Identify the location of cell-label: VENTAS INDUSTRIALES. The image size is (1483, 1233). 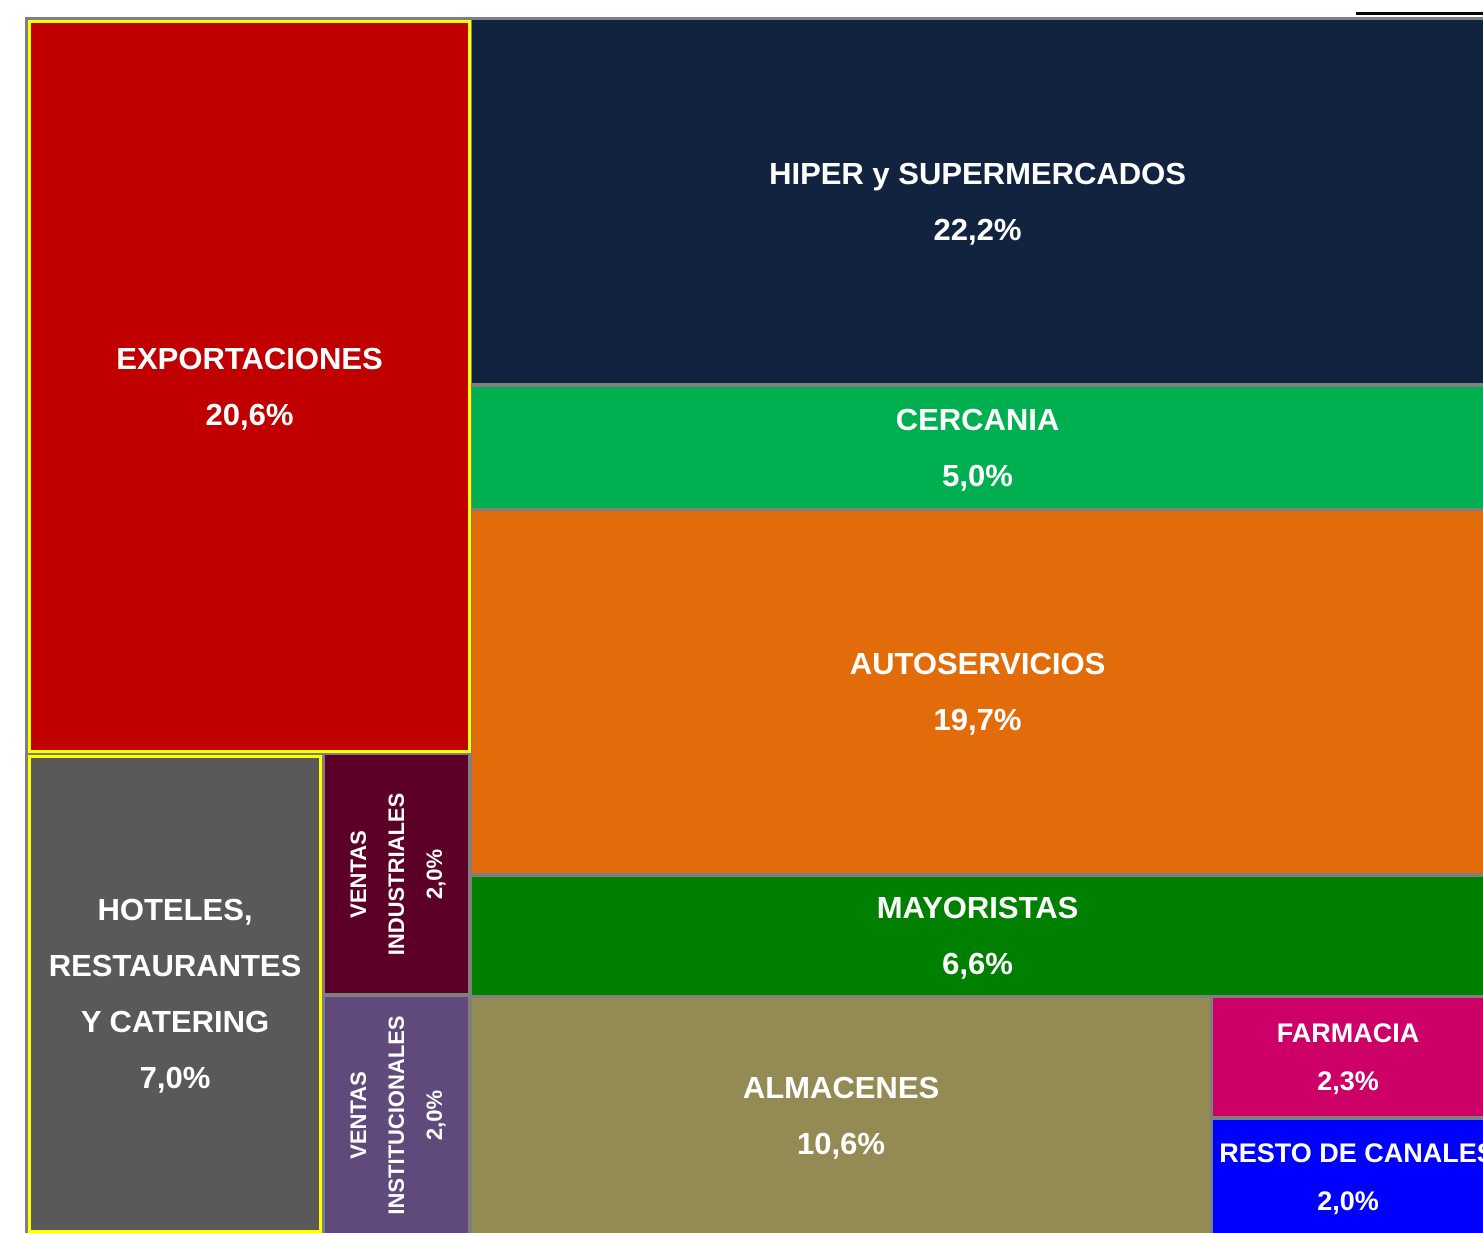
(377, 874).